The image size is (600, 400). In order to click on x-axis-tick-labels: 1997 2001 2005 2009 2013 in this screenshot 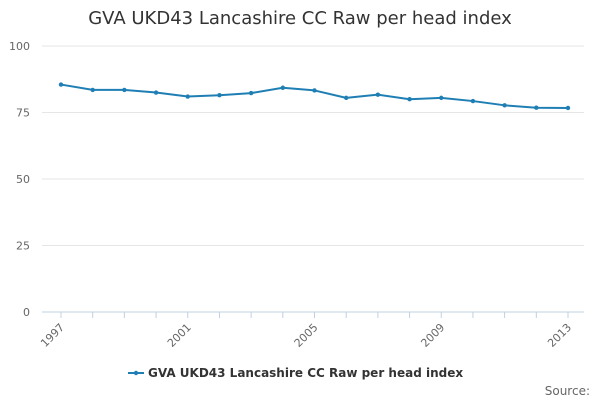, I will do `click(306, 335)`.